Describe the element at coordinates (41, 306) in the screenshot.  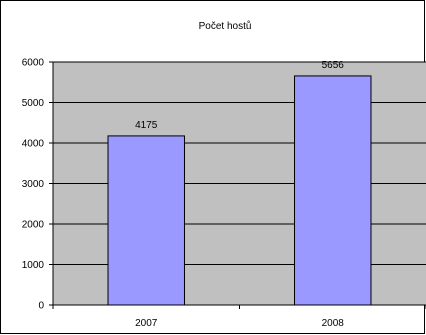
I see `y-tick-label: 0` at that location.